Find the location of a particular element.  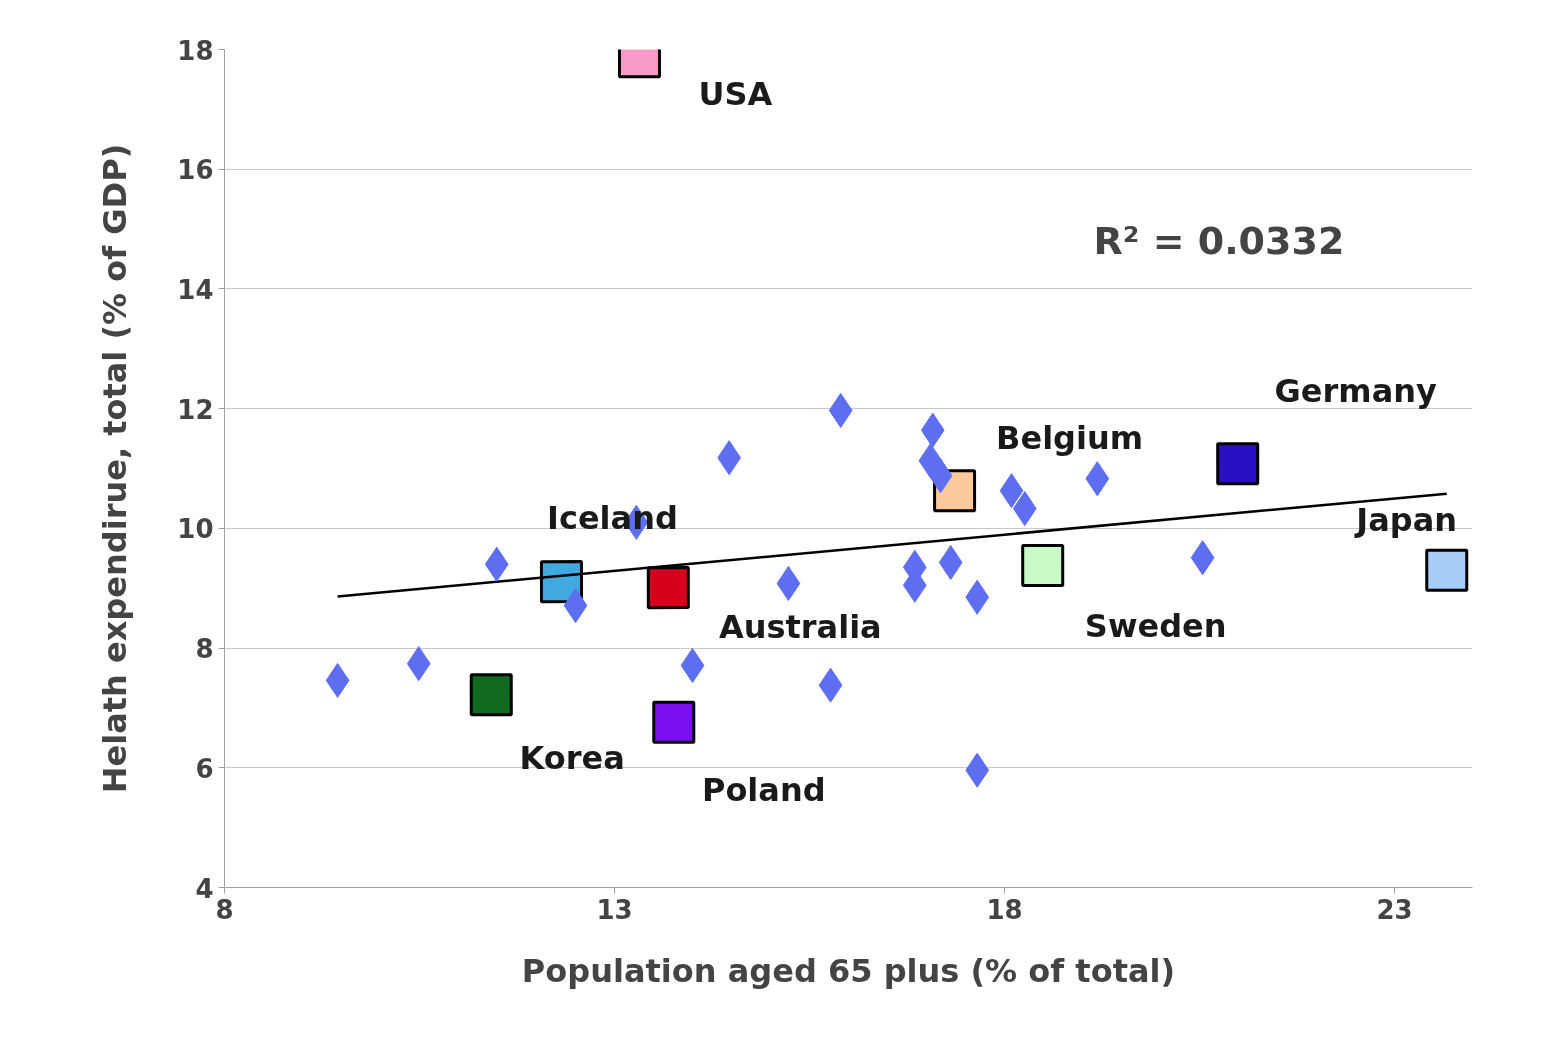

series-label: Sweden is located at coordinates (1155, 626).